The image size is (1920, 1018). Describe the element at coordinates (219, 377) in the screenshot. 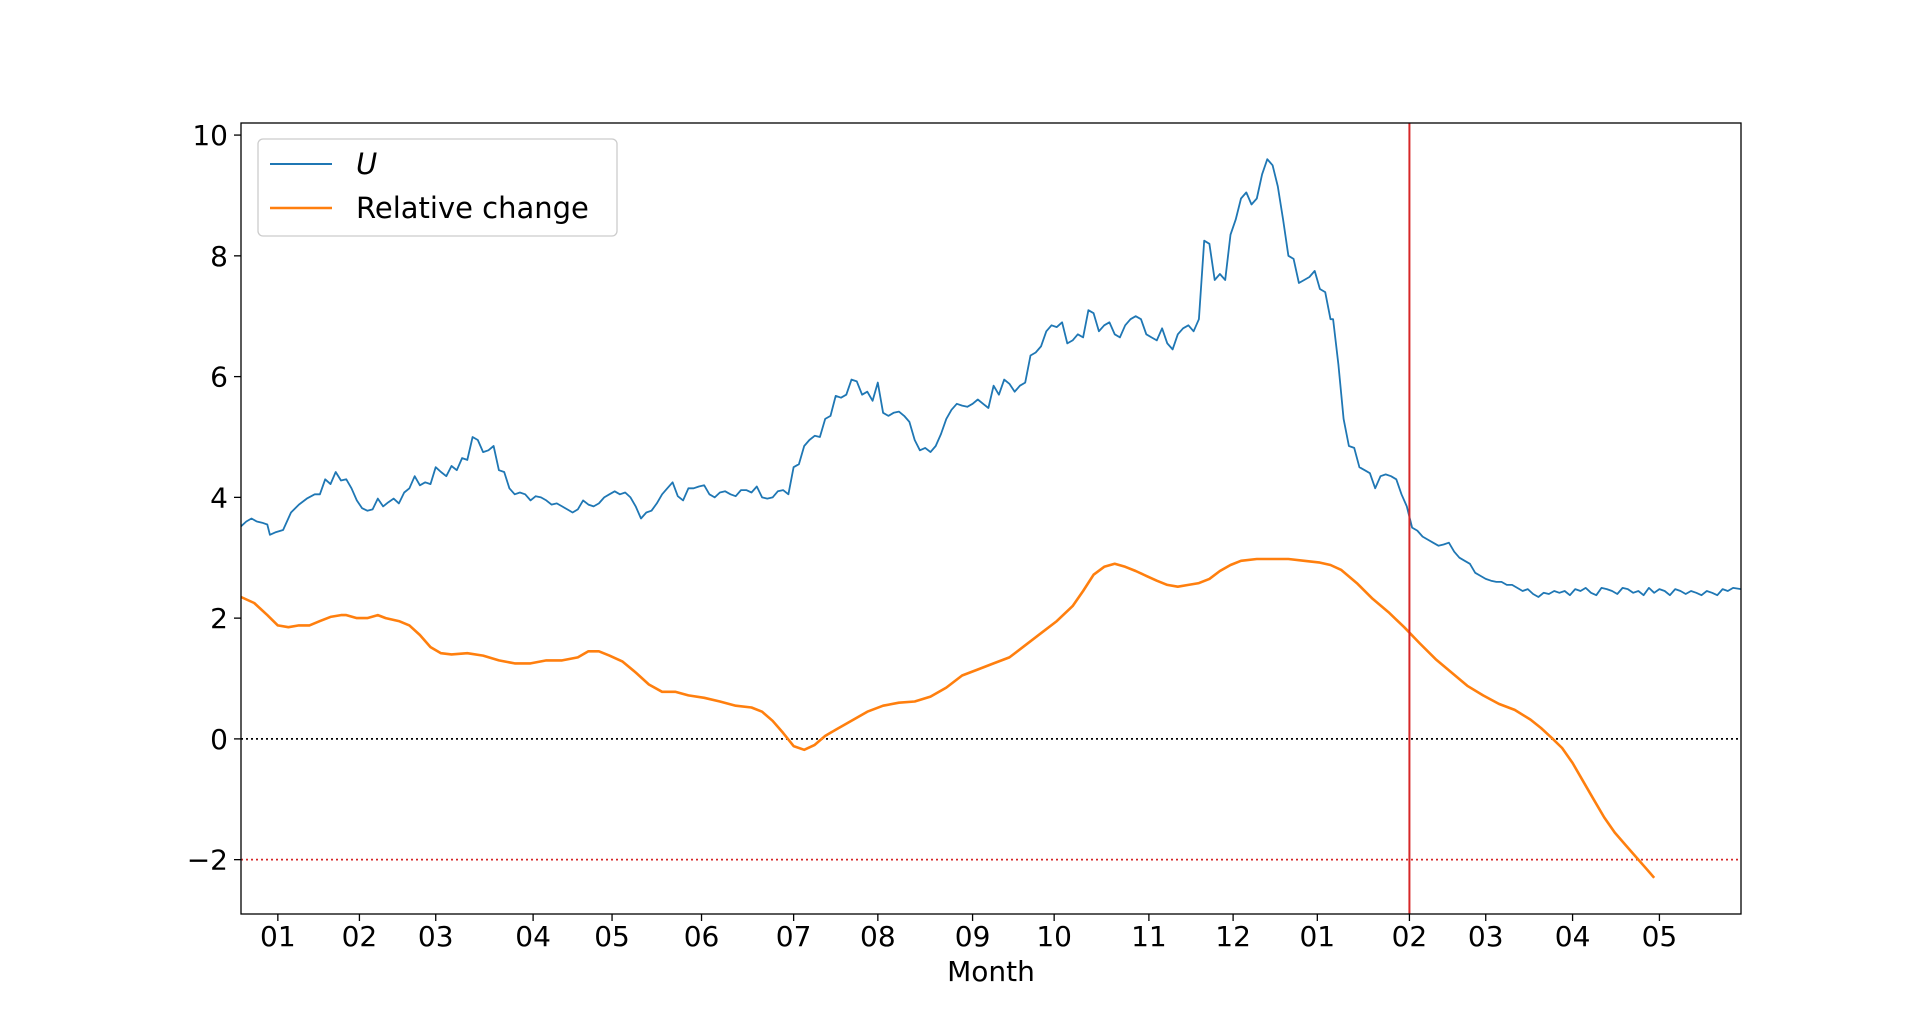

I see `y-tick-label: 6` at that location.